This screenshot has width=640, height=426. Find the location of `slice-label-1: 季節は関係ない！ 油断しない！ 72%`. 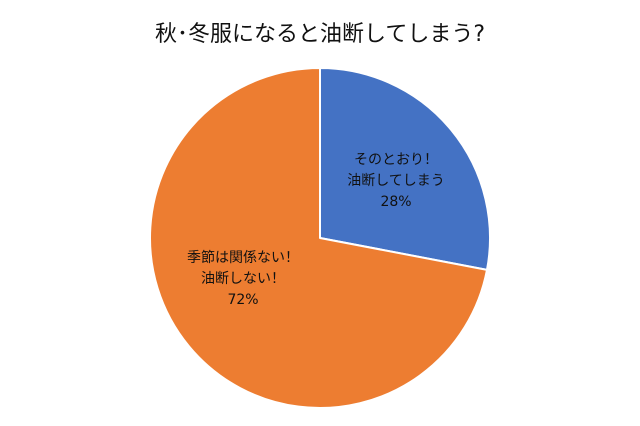

slice-label-1: 季節は関係ない！ 油断しない！ 72% is located at coordinates (243, 278).